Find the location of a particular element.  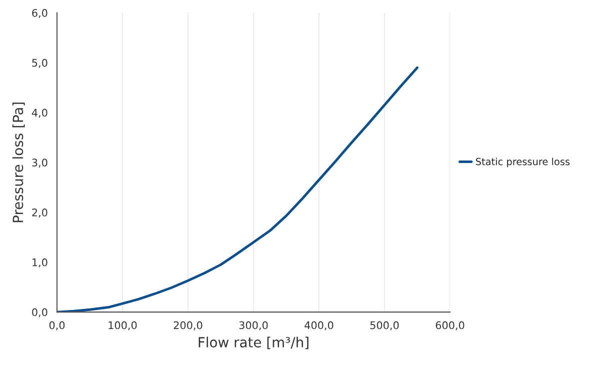

x-tick-label: 500,0 is located at coordinates (384, 325).